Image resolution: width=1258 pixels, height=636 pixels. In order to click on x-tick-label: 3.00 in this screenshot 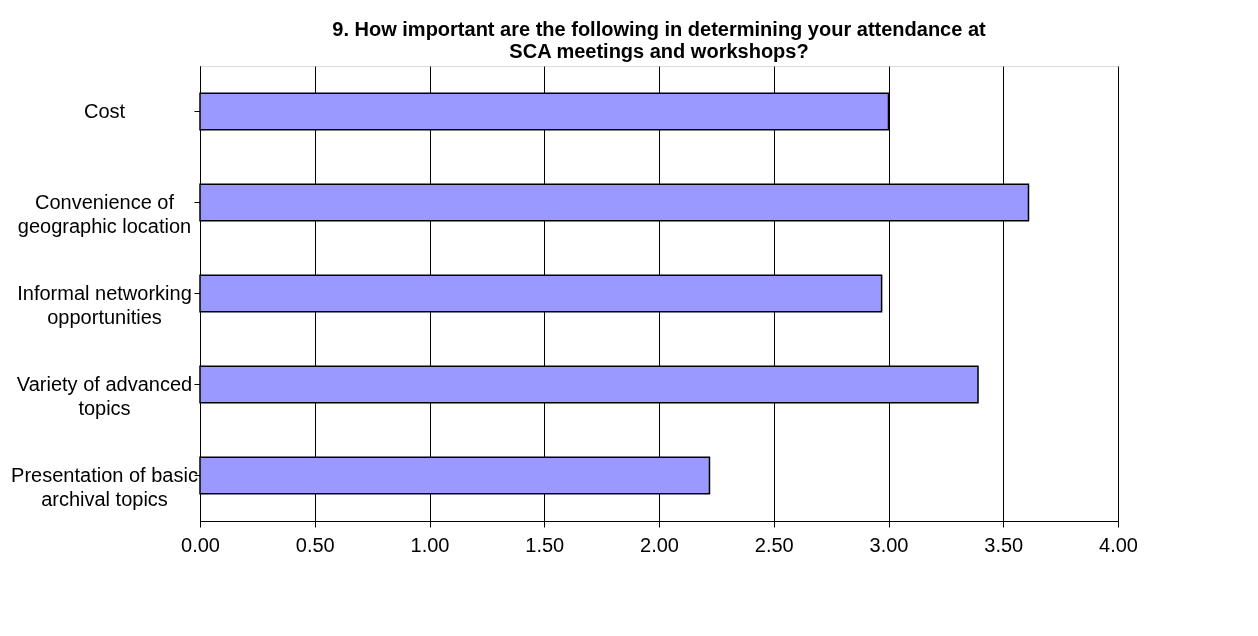, I will do `click(889, 544)`.